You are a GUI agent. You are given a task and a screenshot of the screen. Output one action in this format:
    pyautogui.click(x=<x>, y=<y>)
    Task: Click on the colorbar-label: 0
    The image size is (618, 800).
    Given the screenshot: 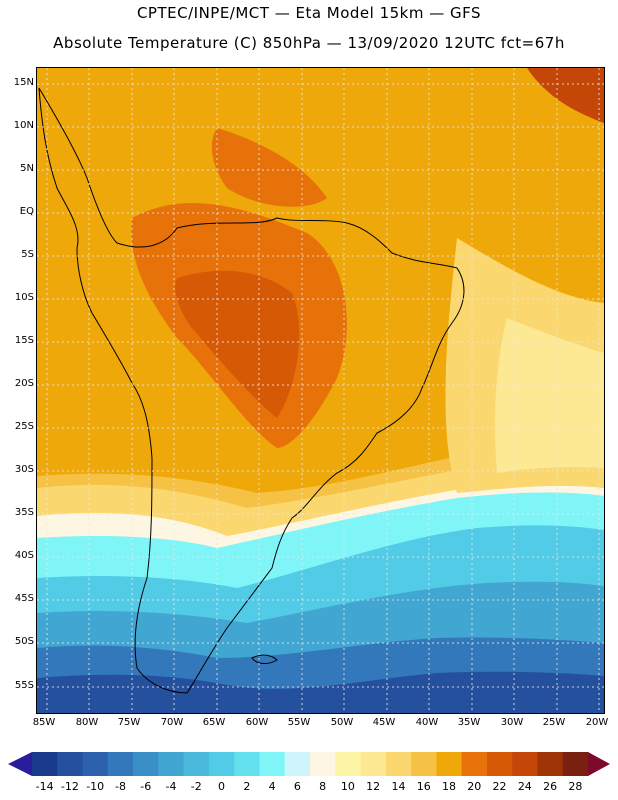 What is the action you would take?
    pyautogui.click(x=222, y=786)
    